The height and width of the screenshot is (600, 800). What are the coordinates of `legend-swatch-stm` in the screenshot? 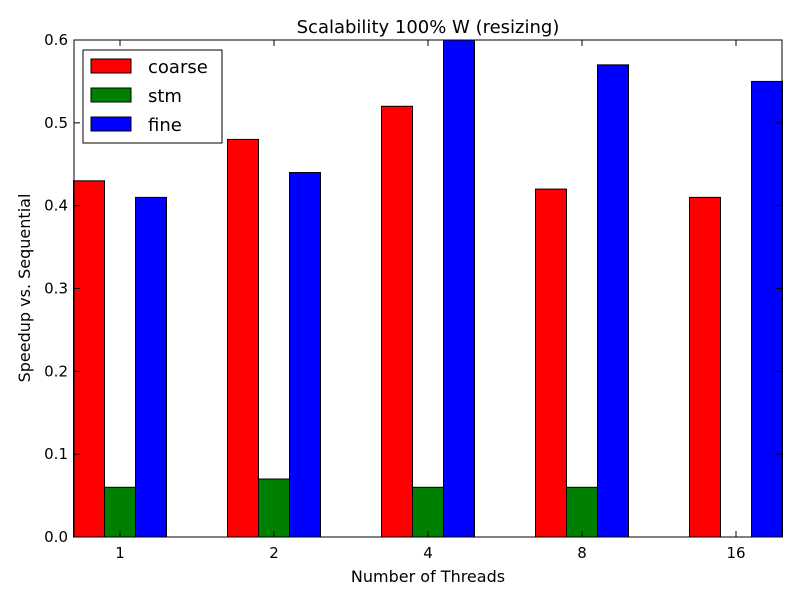 It's located at (111, 95).